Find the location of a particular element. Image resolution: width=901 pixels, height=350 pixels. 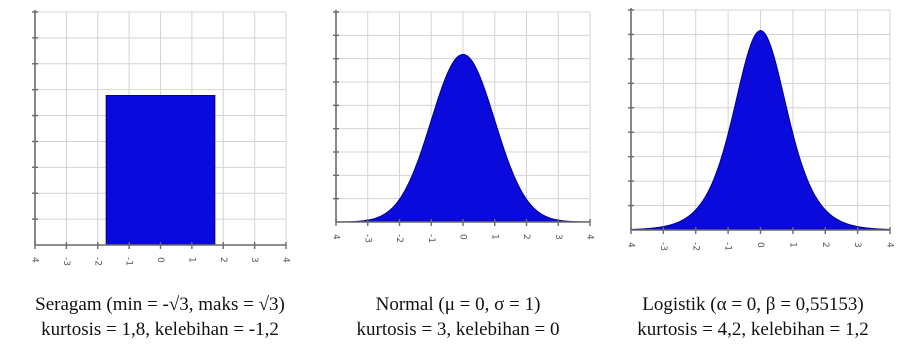

logistic-caption-line2: kurtosis = 4,2, kelebihan = 1,2 is located at coordinates (753, 329).